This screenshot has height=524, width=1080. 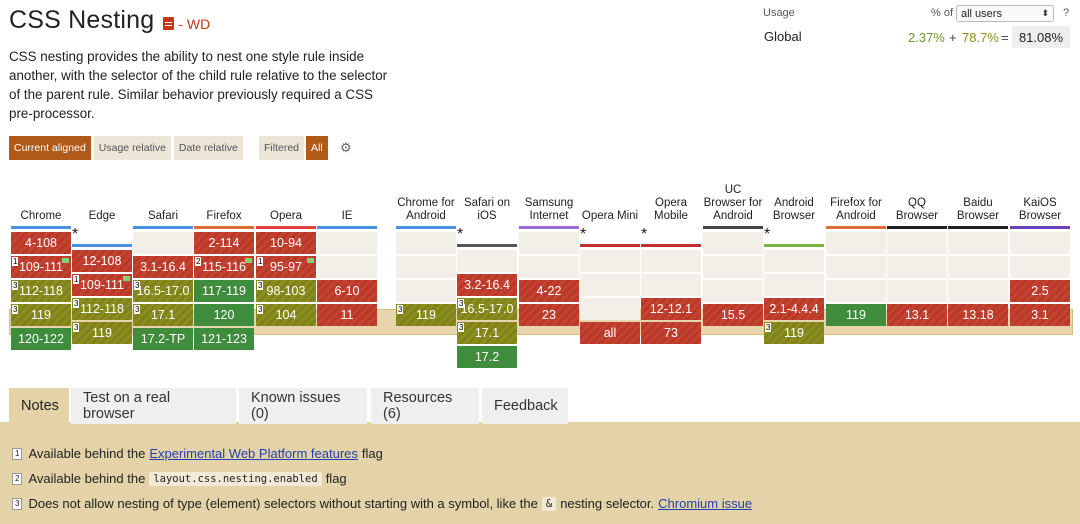 I want to click on version-cell: 4-108, so click(x=41, y=243).